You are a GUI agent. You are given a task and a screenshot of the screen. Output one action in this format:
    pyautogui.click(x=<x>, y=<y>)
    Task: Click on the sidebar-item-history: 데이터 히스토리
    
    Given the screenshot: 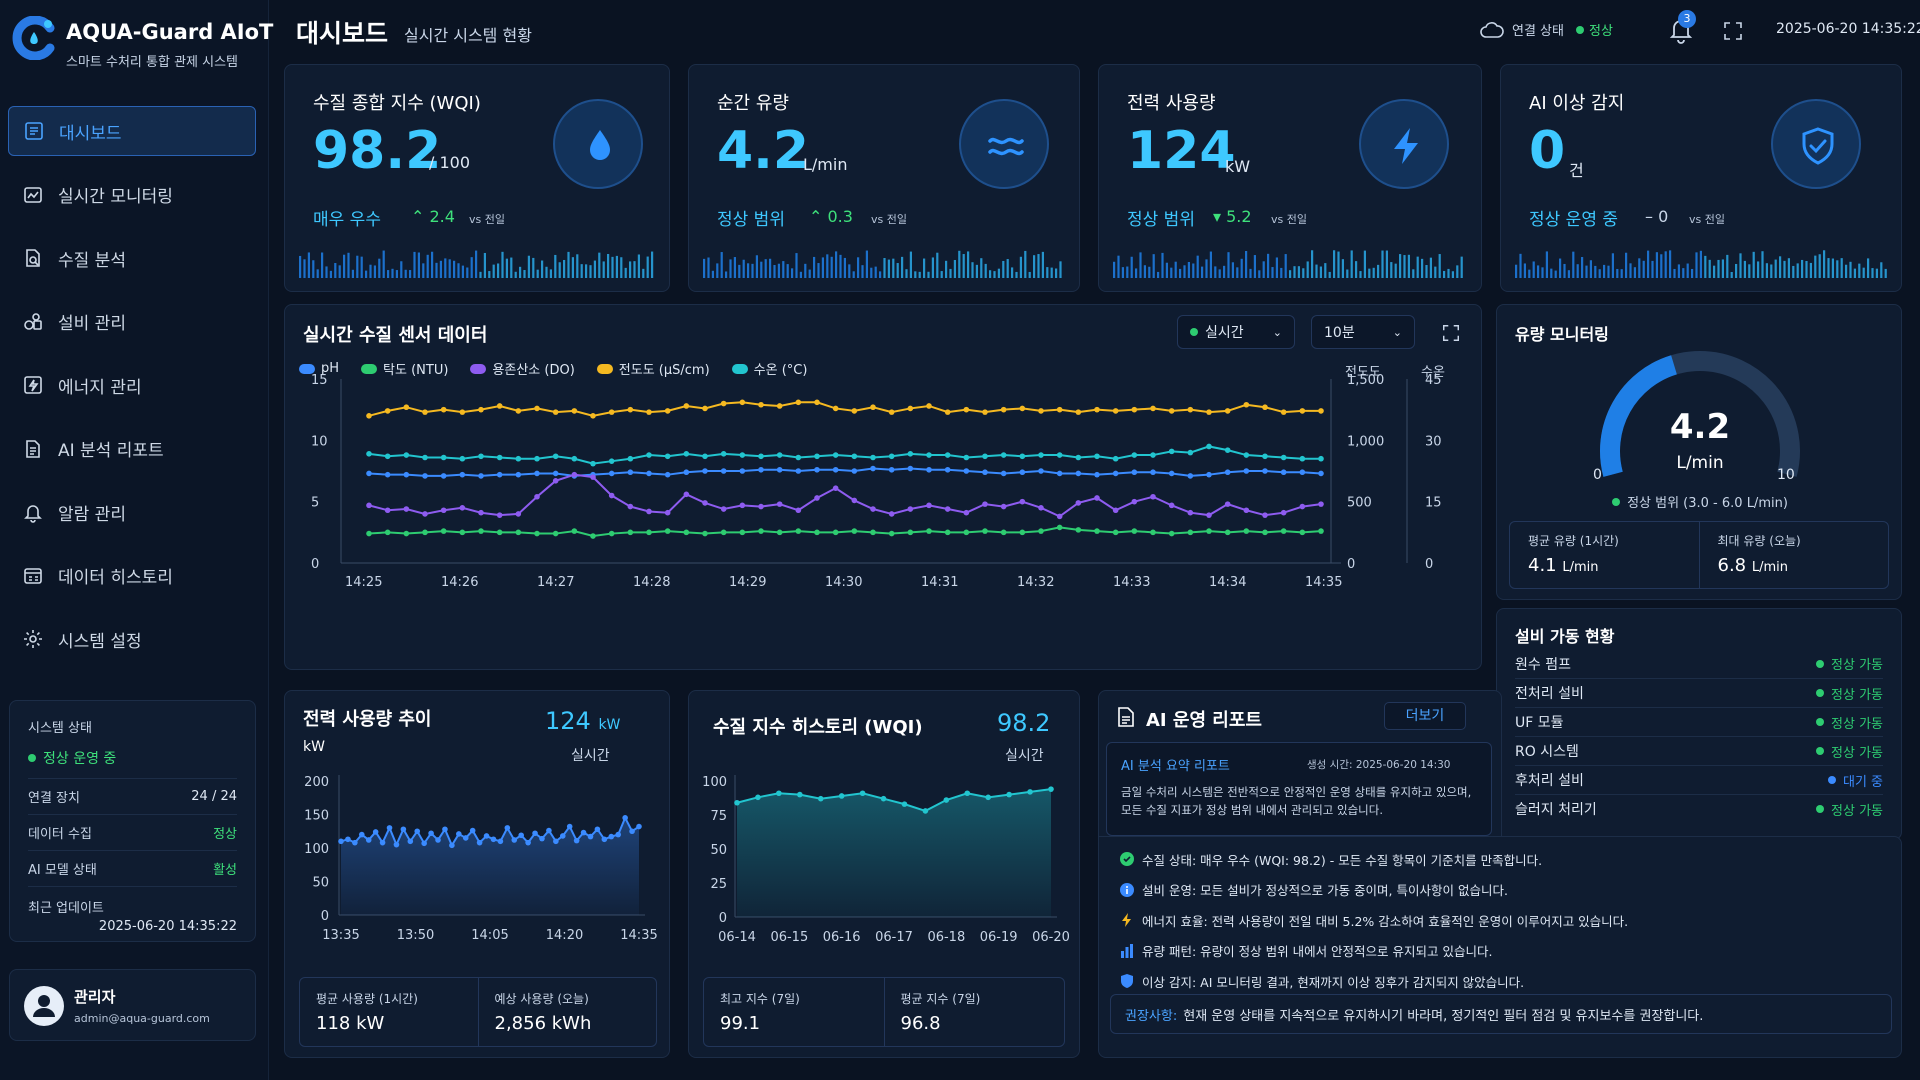 What is the action you would take?
    pyautogui.click(x=132, y=576)
    